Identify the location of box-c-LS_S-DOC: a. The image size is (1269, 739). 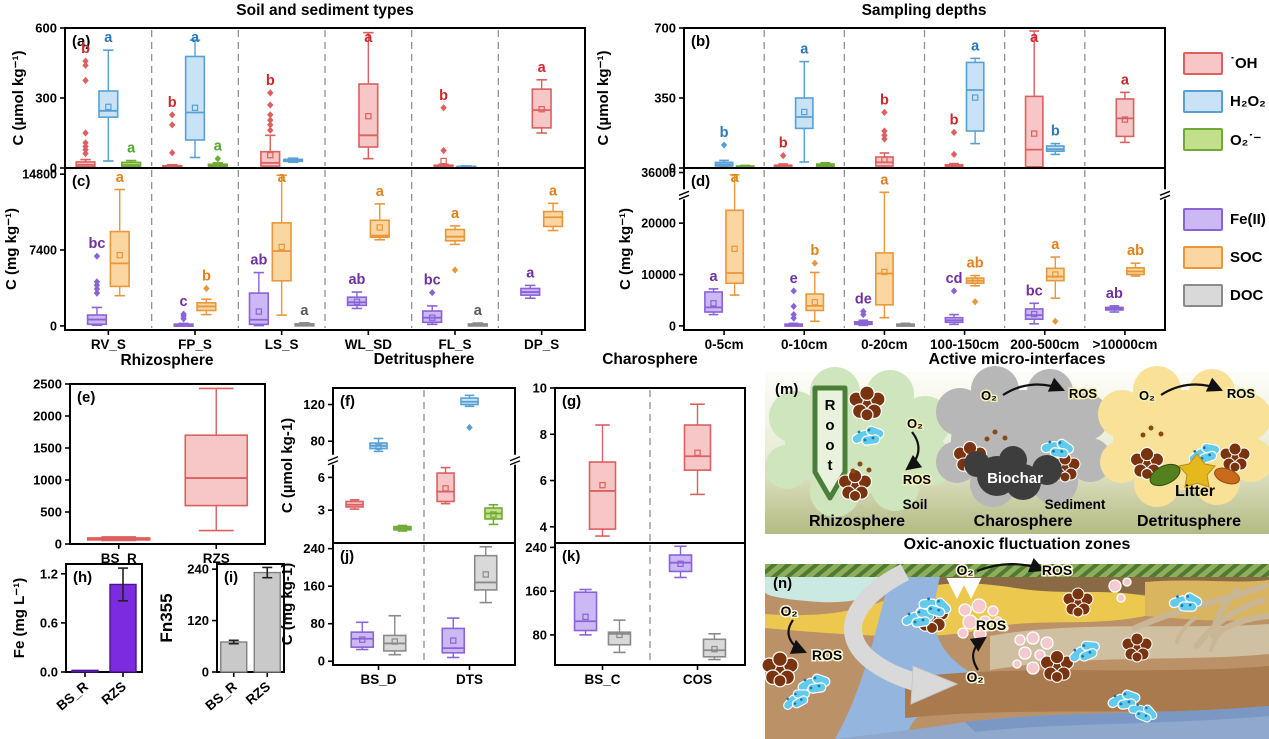
(304, 315).